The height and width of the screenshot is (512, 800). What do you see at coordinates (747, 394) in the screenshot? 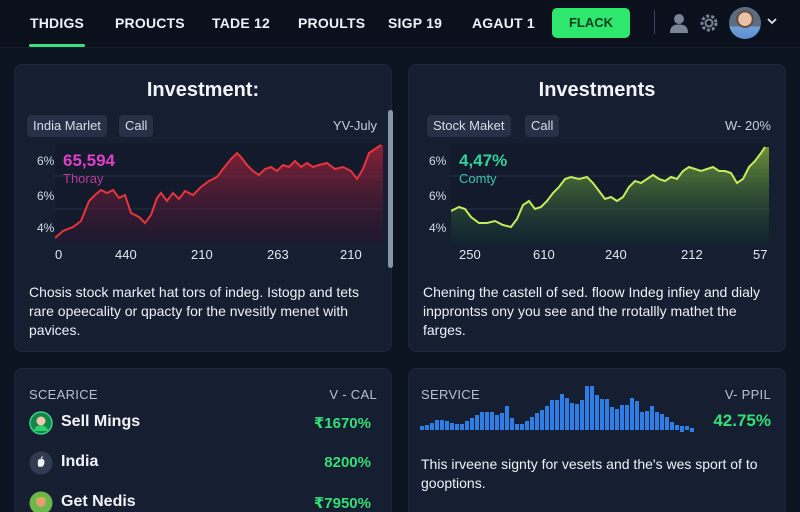
I see `service-header-right: V- PPIL` at bounding box center [747, 394].